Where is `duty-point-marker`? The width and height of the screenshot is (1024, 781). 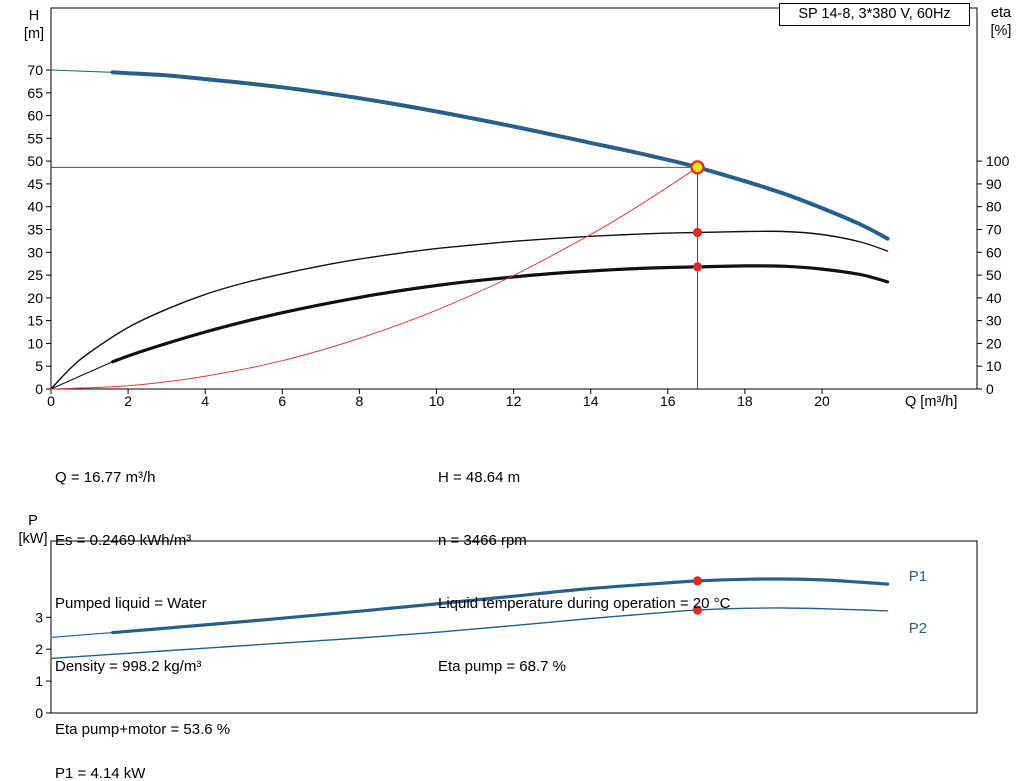 duty-point-marker is located at coordinates (697, 167).